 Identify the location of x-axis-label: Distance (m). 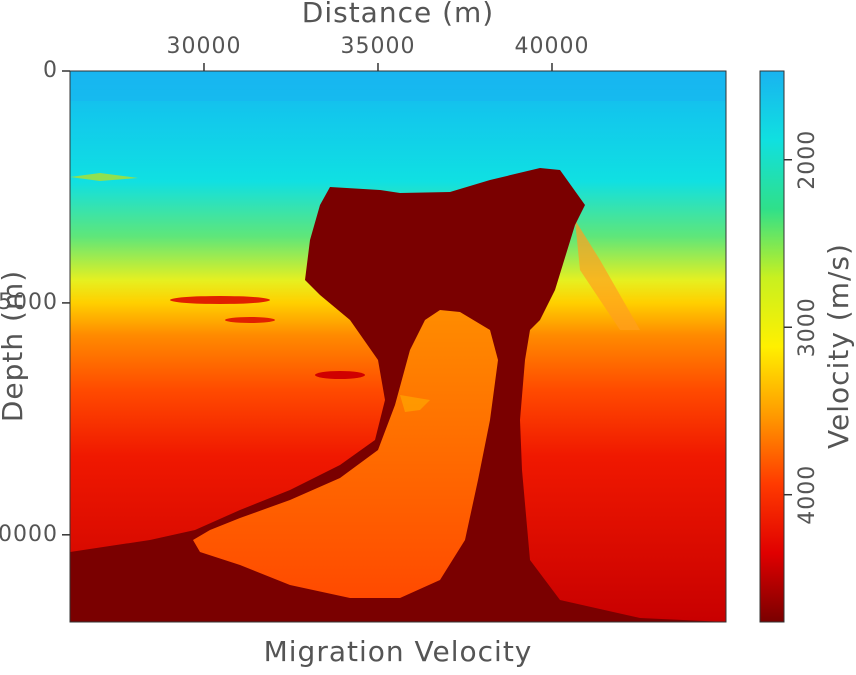
(398, 14).